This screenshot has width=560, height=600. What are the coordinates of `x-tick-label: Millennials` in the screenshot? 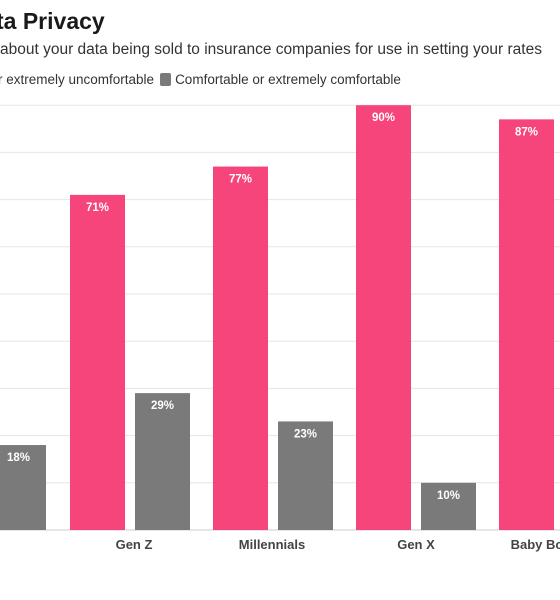 It's located at (272, 544).